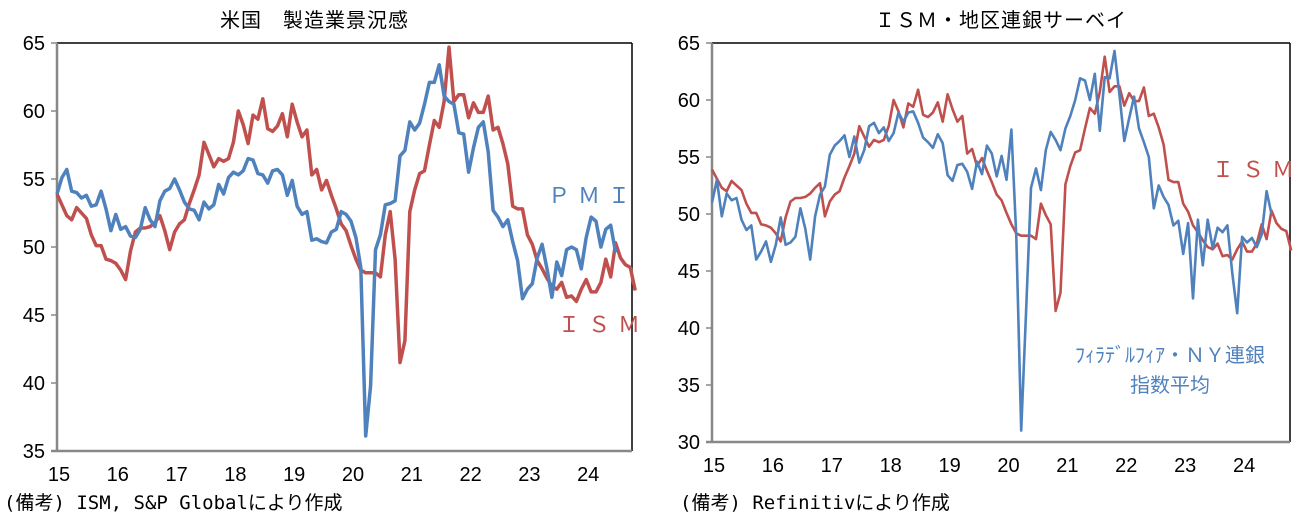  Describe the element at coordinates (1001, 20) in the screenshot. I see `right-chart-title: ＩＳＭ・地区連銀サーベイ` at that location.